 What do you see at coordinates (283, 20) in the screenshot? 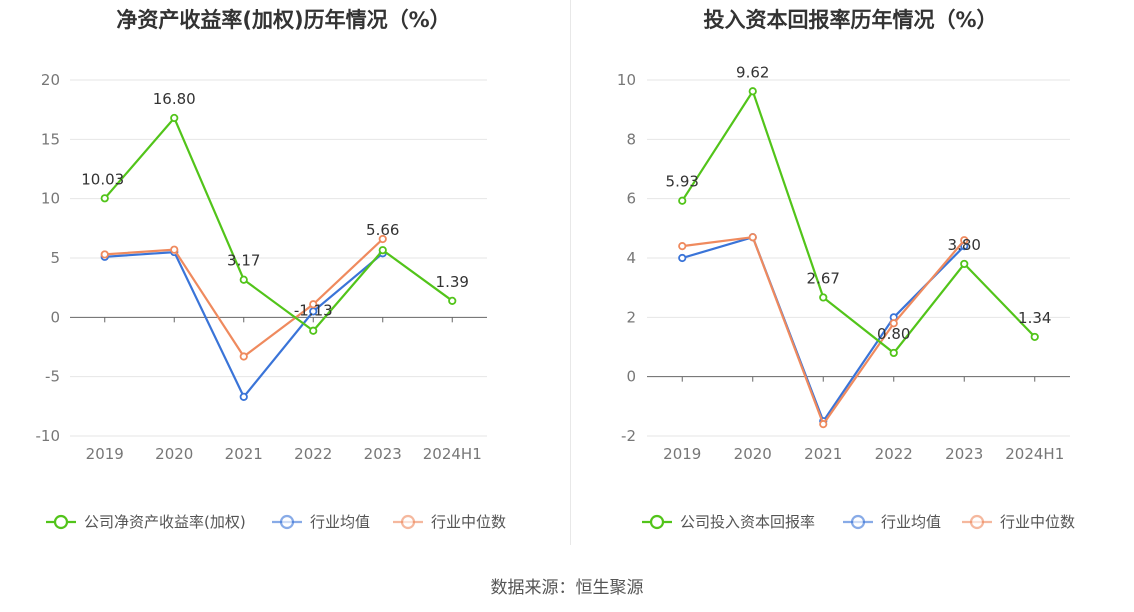
I see `chart-title: 净资产收益率(加权)历年情况（%）` at bounding box center [283, 20].